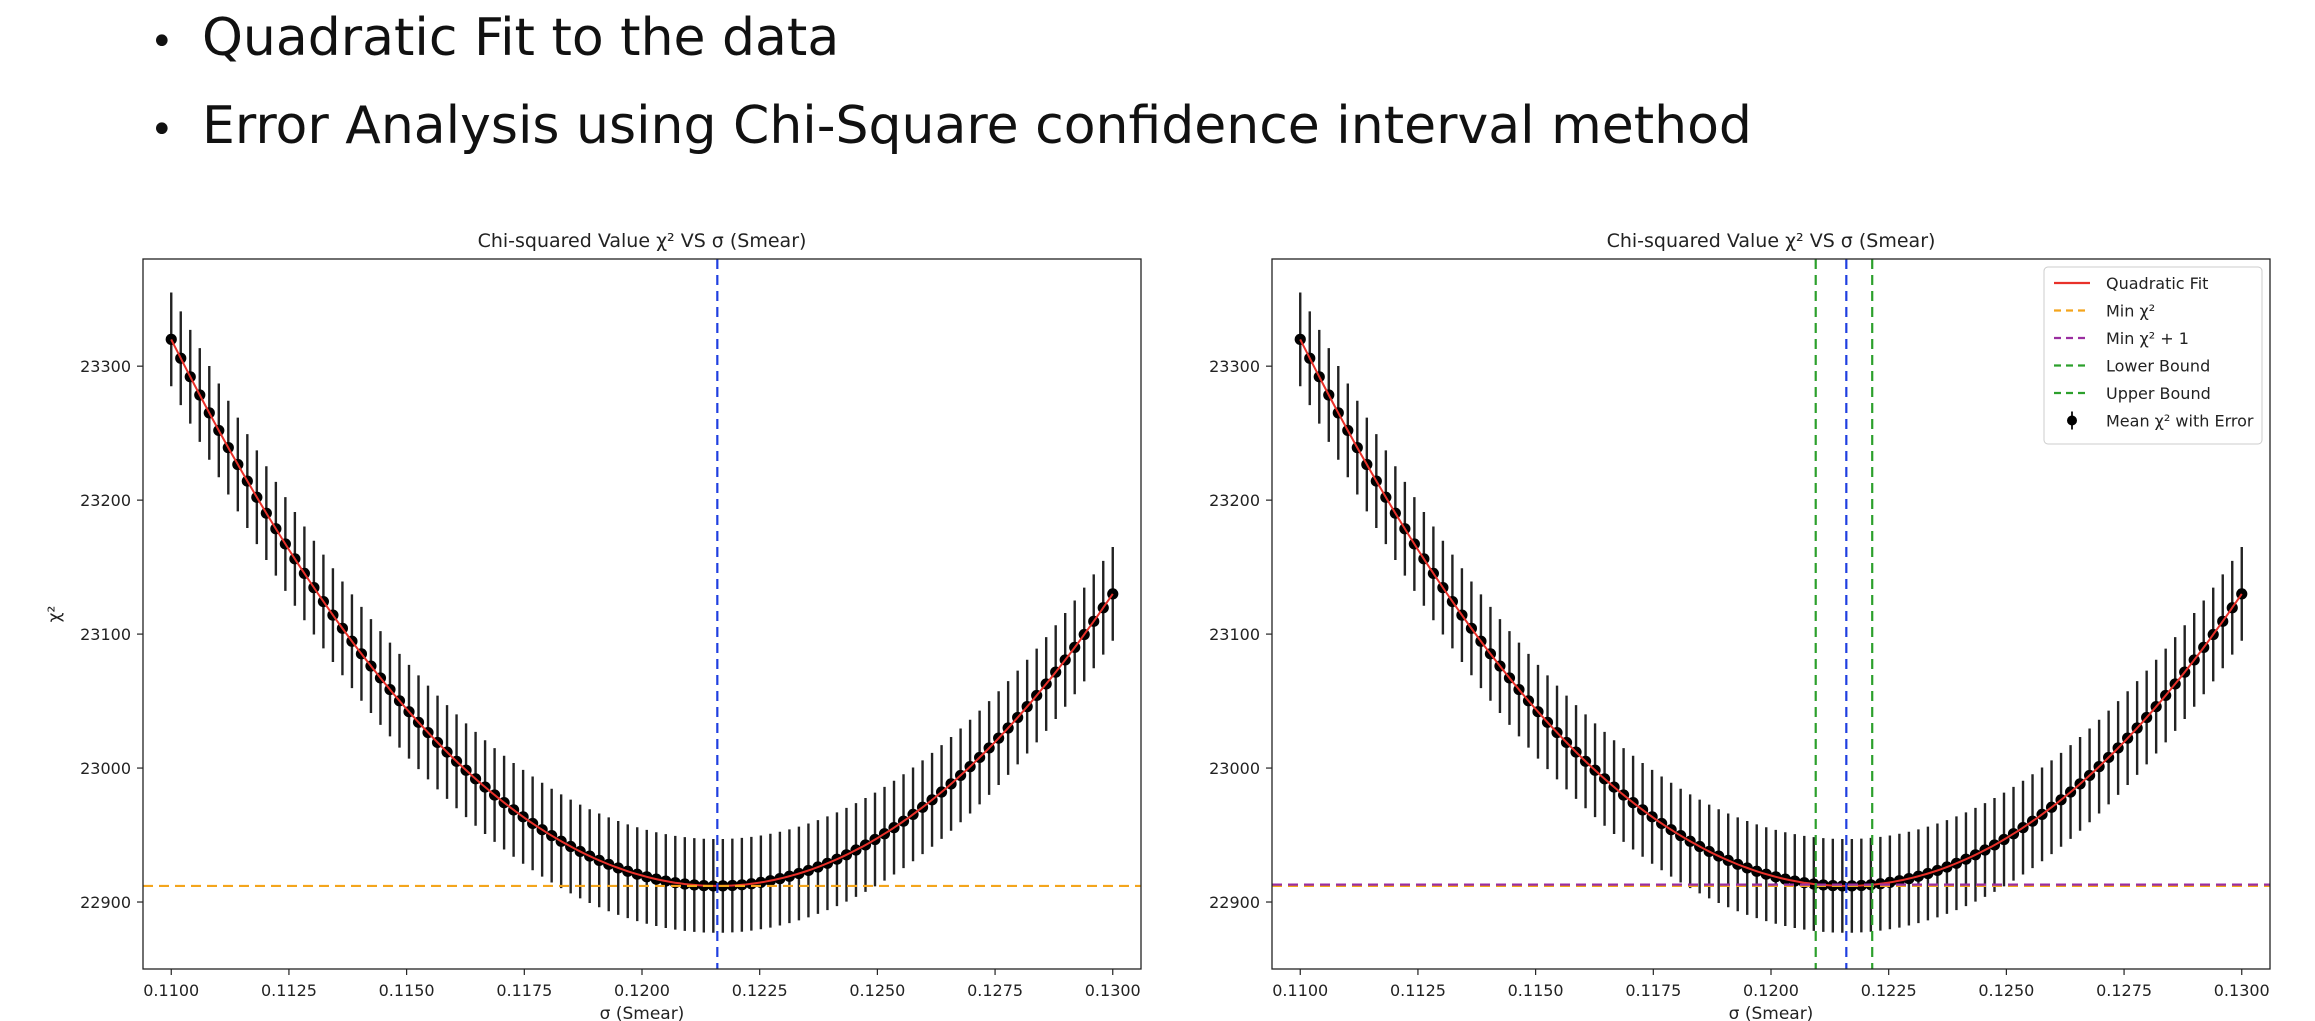  I want to click on legend-label: Min χ², so click(2130, 311).